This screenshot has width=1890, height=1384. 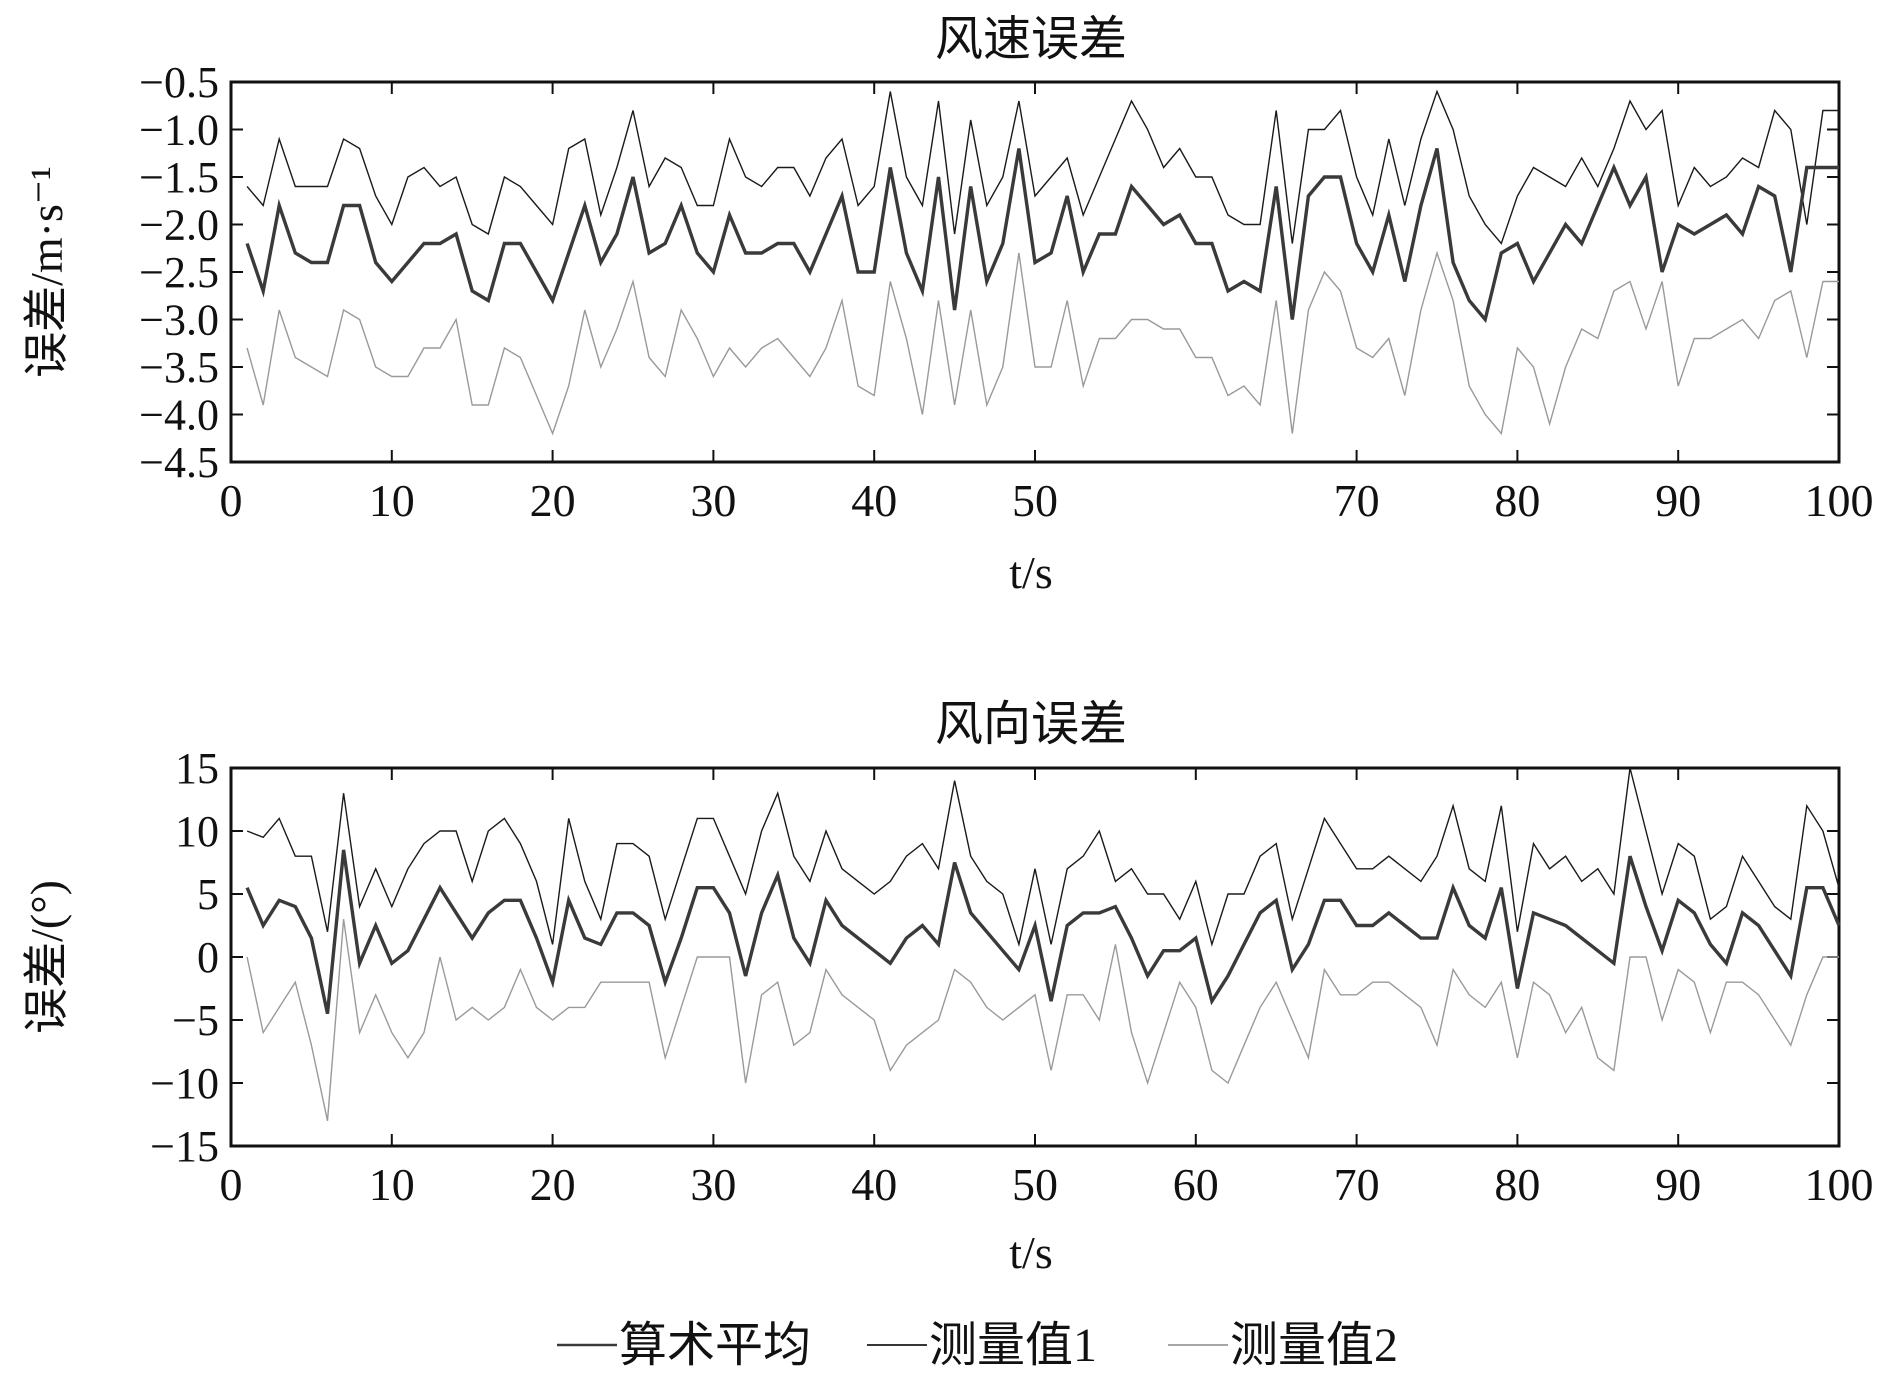 What do you see at coordinates (208, 894) in the screenshot?
I see `y-tick-label: 5` at bounding box center [208, 894].